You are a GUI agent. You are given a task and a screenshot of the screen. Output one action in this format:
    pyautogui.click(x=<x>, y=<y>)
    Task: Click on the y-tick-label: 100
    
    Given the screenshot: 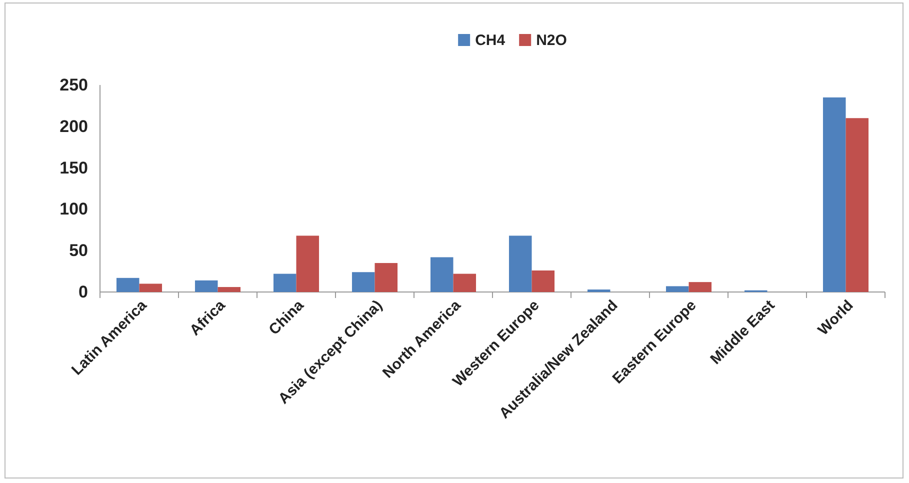 What is the action you would take?
    pyautogui.click(x=74, y=209)
    